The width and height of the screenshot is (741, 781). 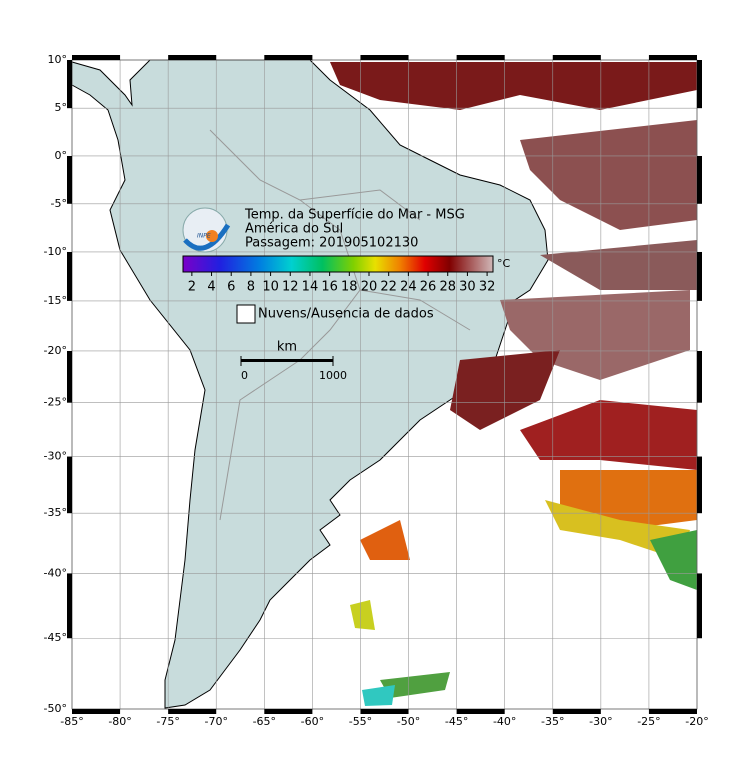 What do you see at coordinates (504, 721) in the screenshot?
I see `x-tick-label: -40°` at bounding box center [504, 721].